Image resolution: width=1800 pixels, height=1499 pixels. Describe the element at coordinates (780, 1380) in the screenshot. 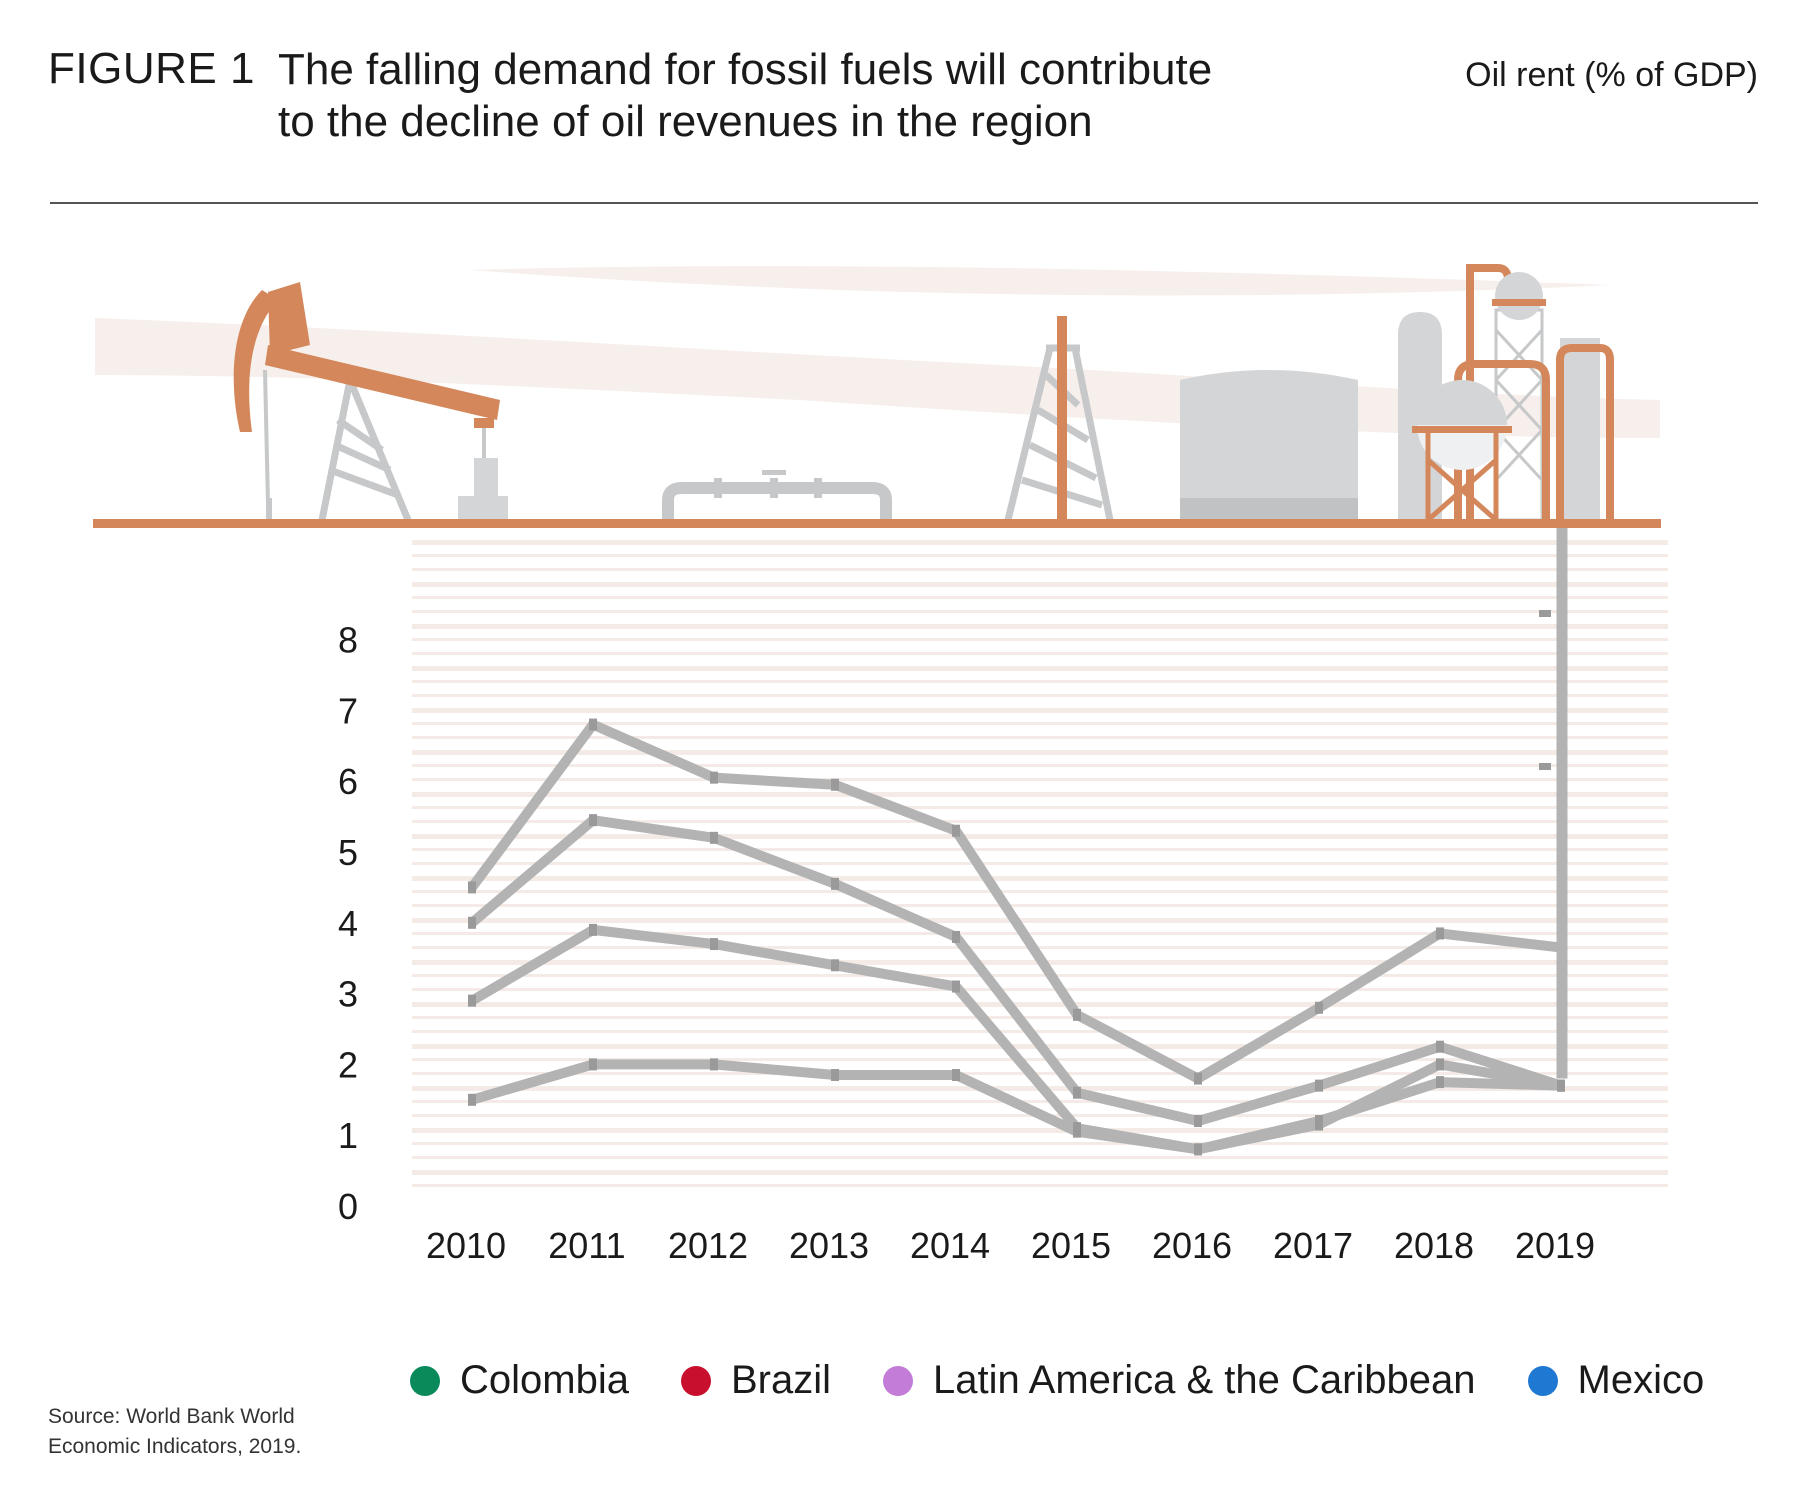

I see `legend-label-brazil: Brazil` at that location.